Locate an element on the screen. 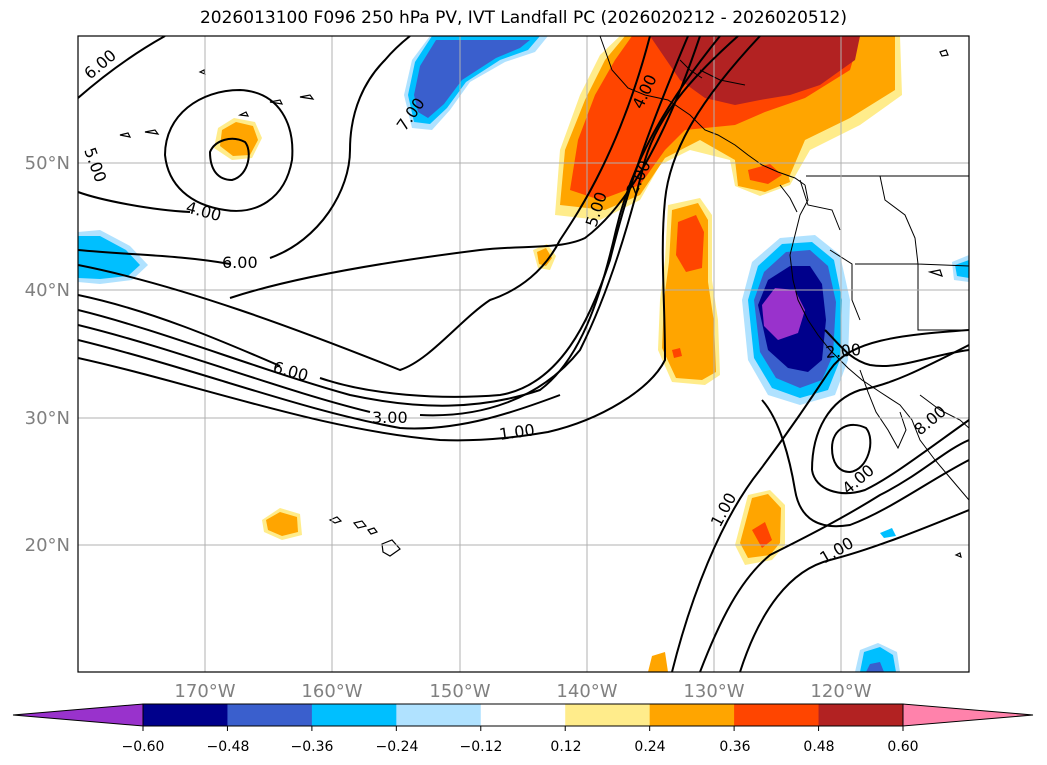  negative-anomaly-mexico is located at coordinates (877, 600).